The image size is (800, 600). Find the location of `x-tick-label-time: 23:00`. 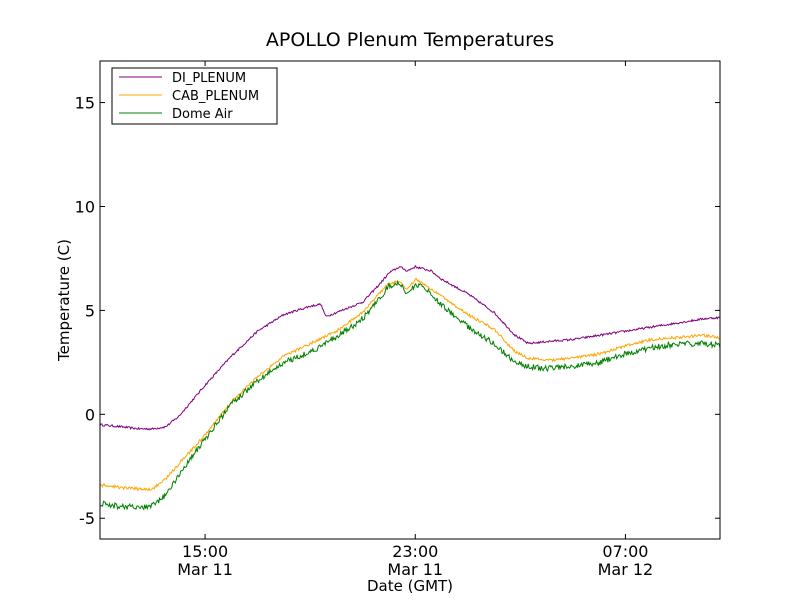

x-tick-label-time: 23:00 is located at coordinates (415, 551).